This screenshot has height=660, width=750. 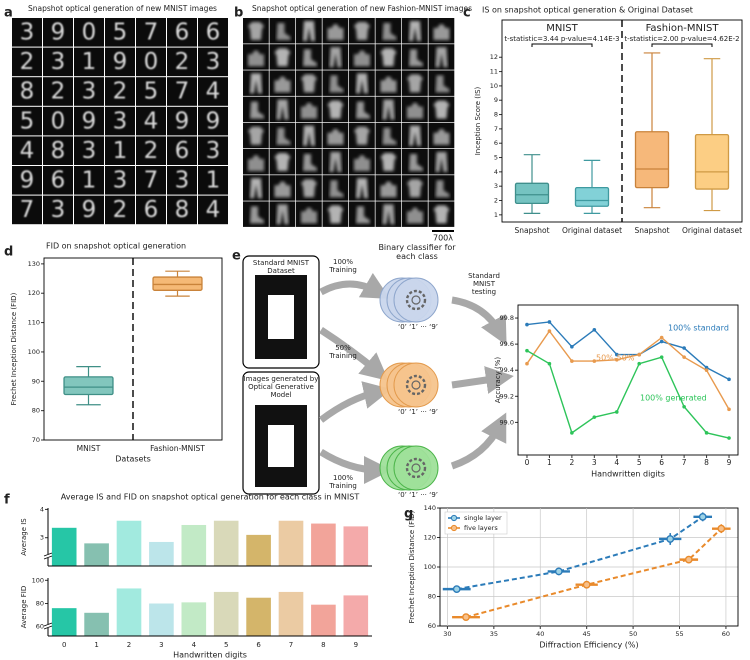 What do you see at coordinates (681, 39) in the screenshot?
I see `annotation: t-statistic=2.00 p-value=4.62E-2` at bounding box center [681, 39].